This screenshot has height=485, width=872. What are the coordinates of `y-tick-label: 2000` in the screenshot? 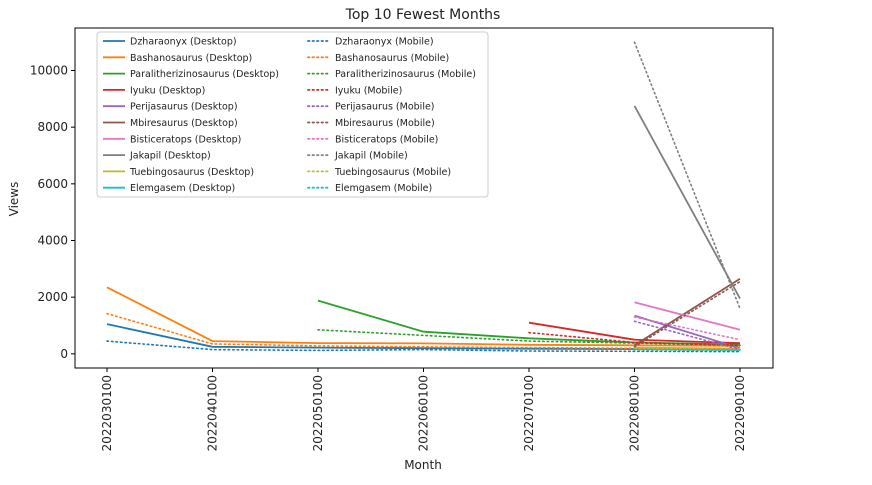 It's located at (52, 297).